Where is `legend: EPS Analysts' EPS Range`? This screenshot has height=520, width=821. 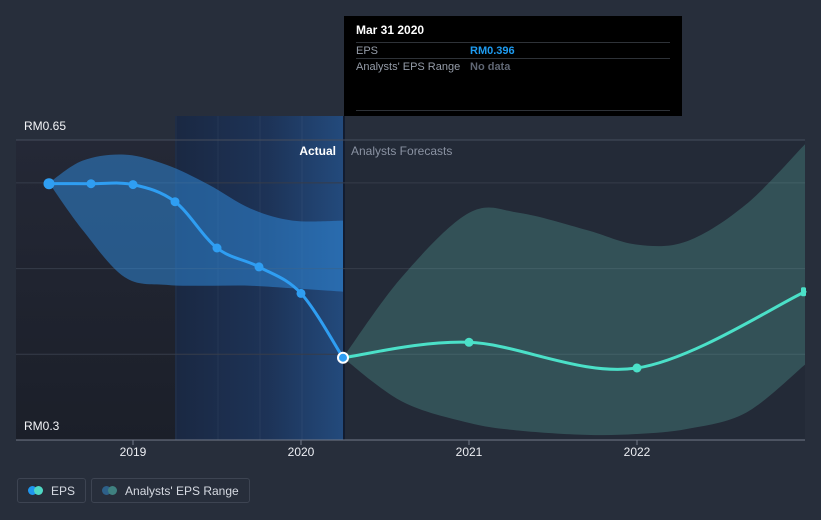 legend: EPS Analysts' EPS Range is located at coordinates (133, 490).